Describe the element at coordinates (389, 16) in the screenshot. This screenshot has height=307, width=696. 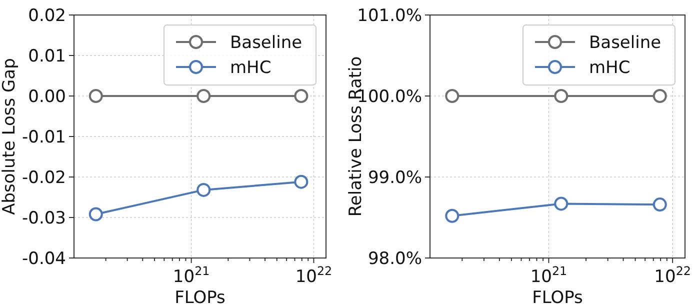
I see `y-tick-label: 101.0%` at that location.